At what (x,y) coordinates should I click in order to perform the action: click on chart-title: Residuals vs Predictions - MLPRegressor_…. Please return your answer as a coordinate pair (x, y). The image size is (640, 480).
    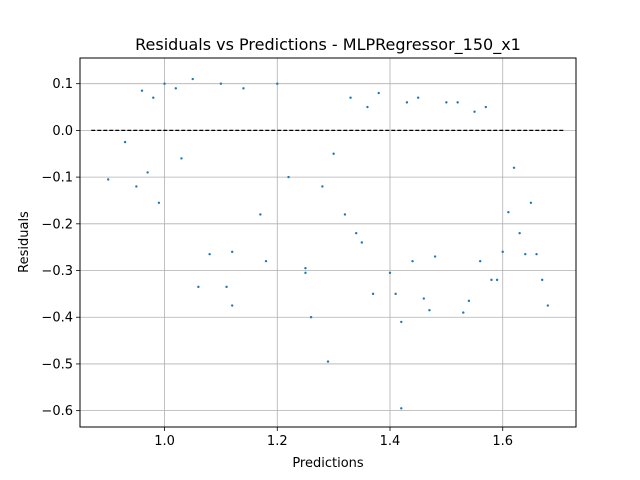
    Looking at the image, I should click on (328, 45).